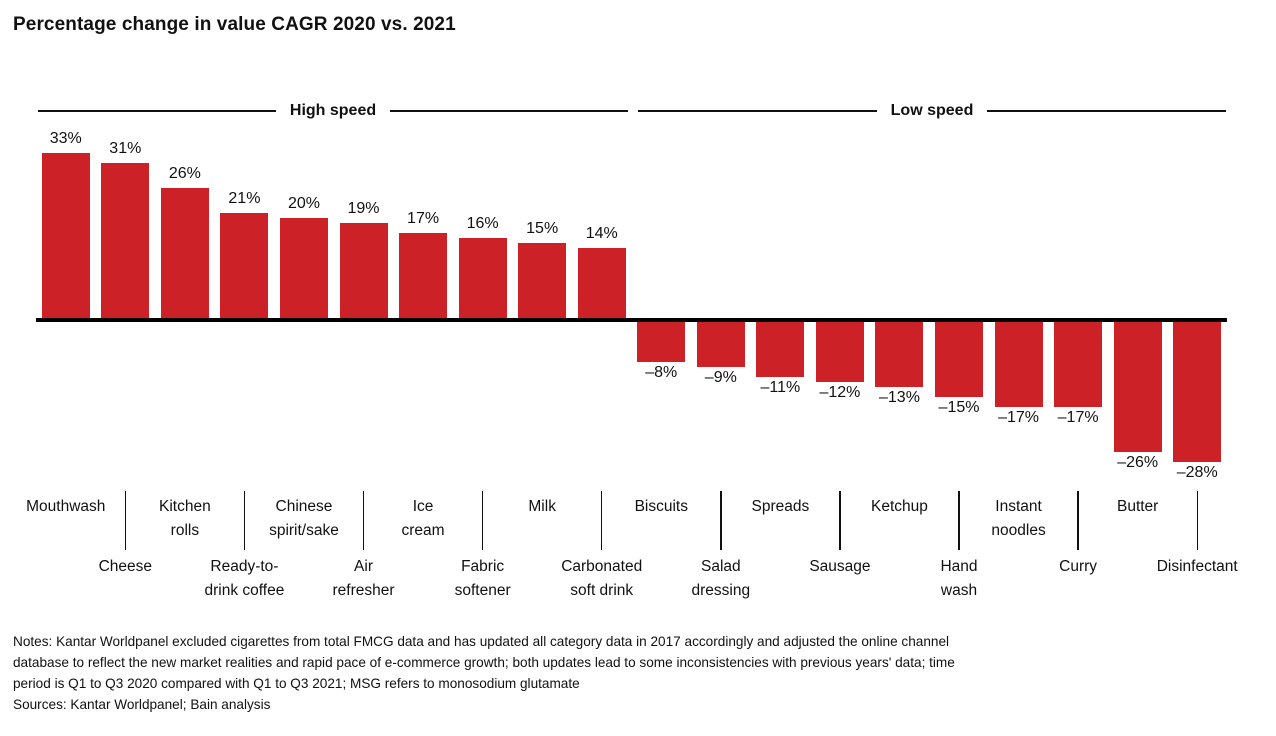 This screenshot has height=736, width=1276. I want to click on category-label-line: Salad, so click(720, 566).